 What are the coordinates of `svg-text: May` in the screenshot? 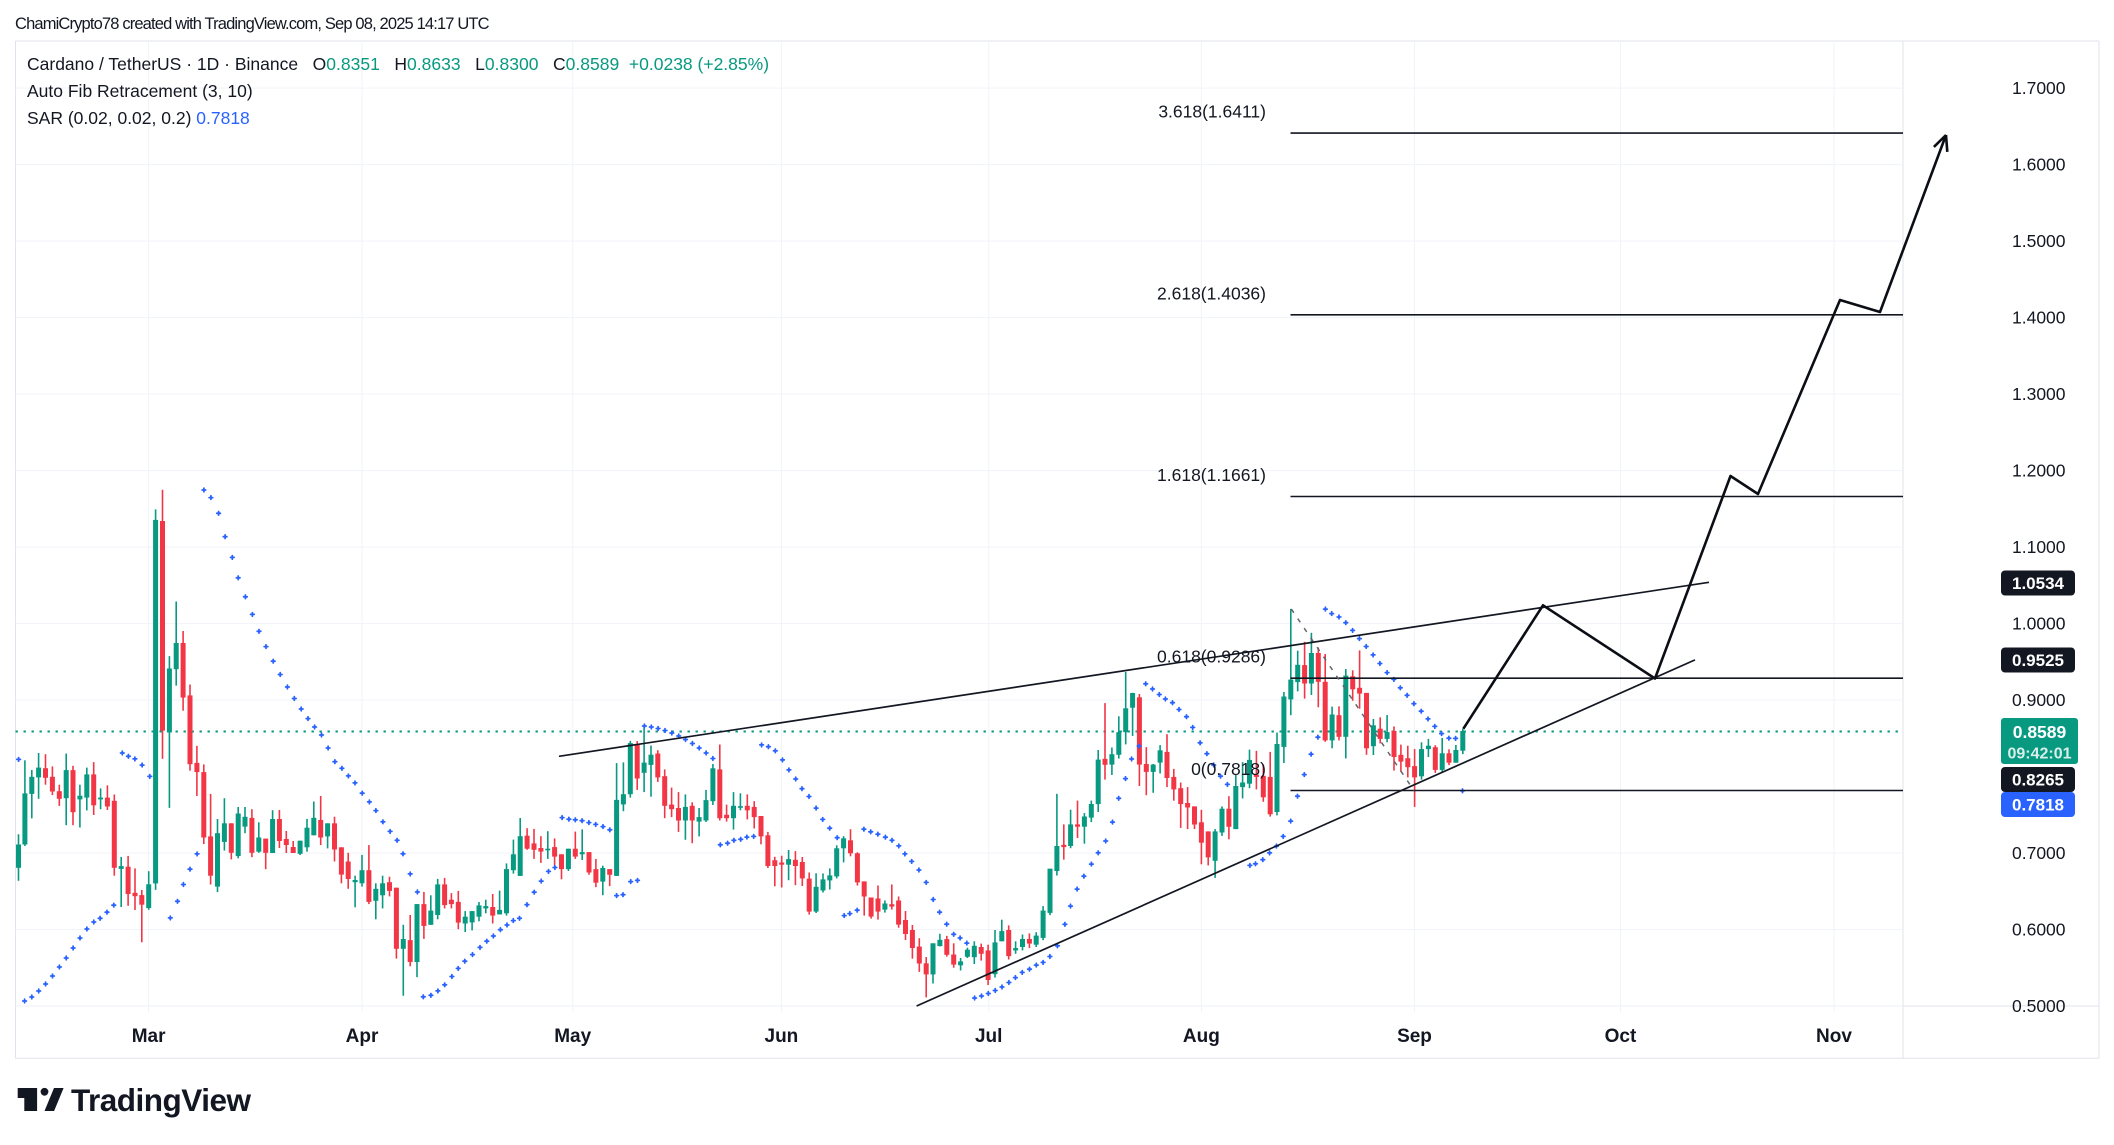 It's located at (572, 1036).